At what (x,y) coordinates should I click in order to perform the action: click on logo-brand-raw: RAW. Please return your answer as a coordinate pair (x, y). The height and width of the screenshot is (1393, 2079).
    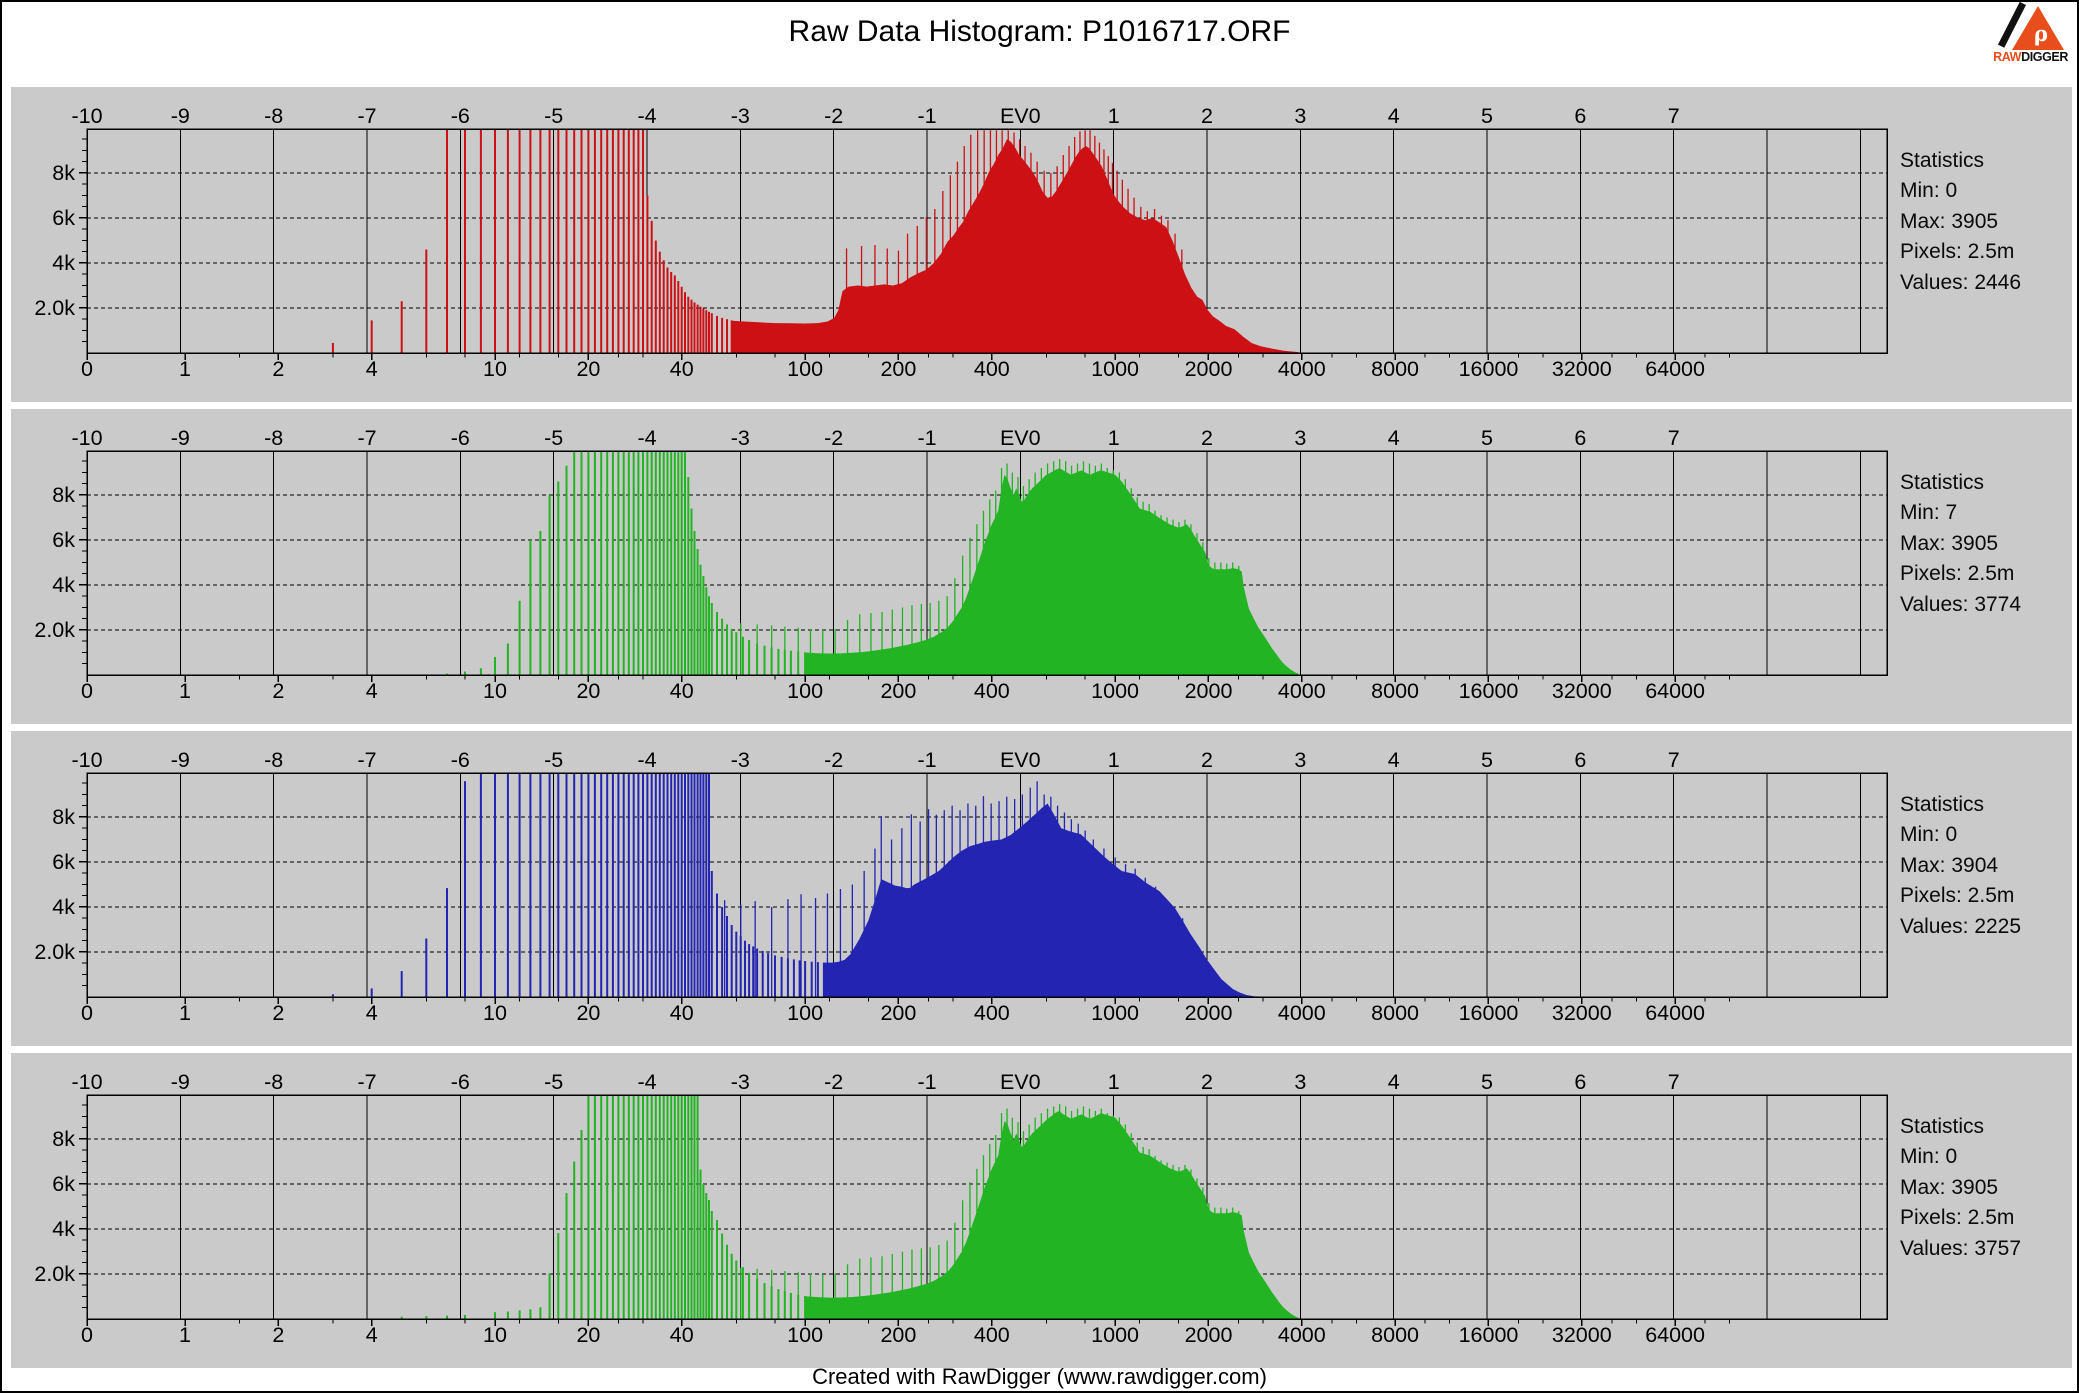
    Looking at the image, I should click on (2007, 57).